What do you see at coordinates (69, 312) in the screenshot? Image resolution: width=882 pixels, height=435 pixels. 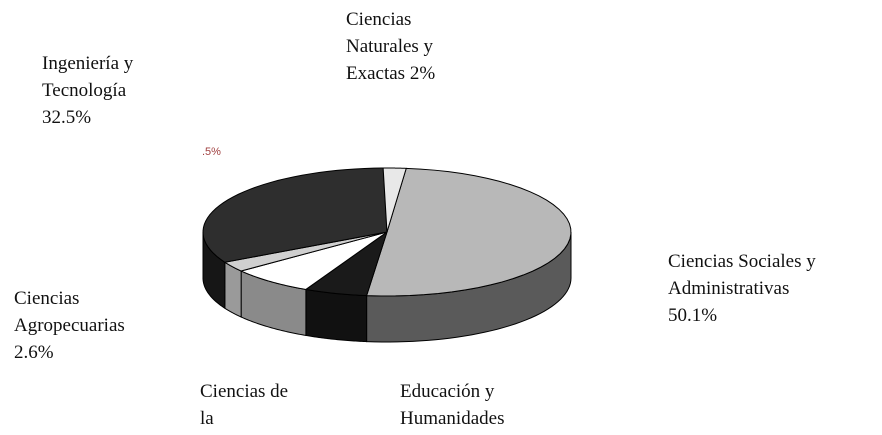 I see `category: Ciencias Agropecuarias` at bounding box center [69, 312].